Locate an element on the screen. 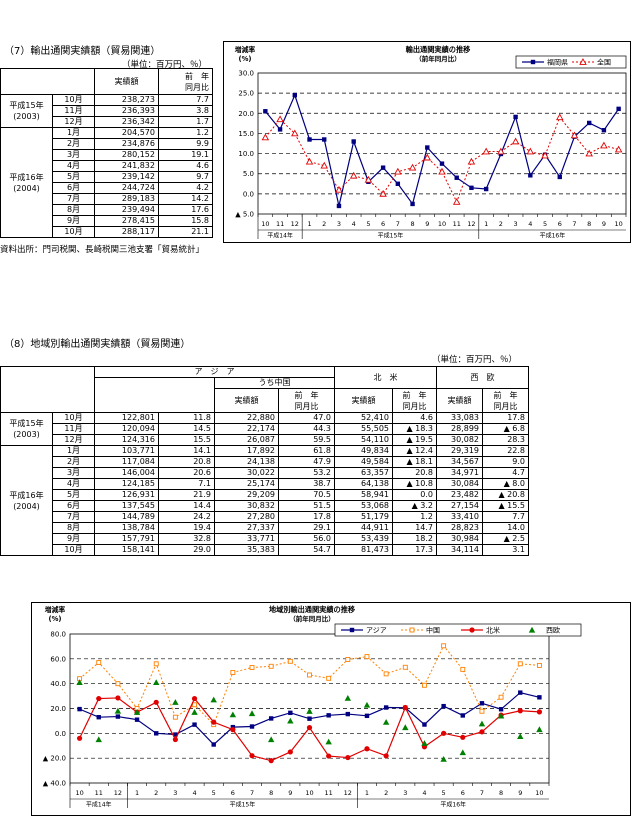 The width and height of the screenshot is (642, 831). eu-header: 西 欧 is located at coordinates (482, 377).